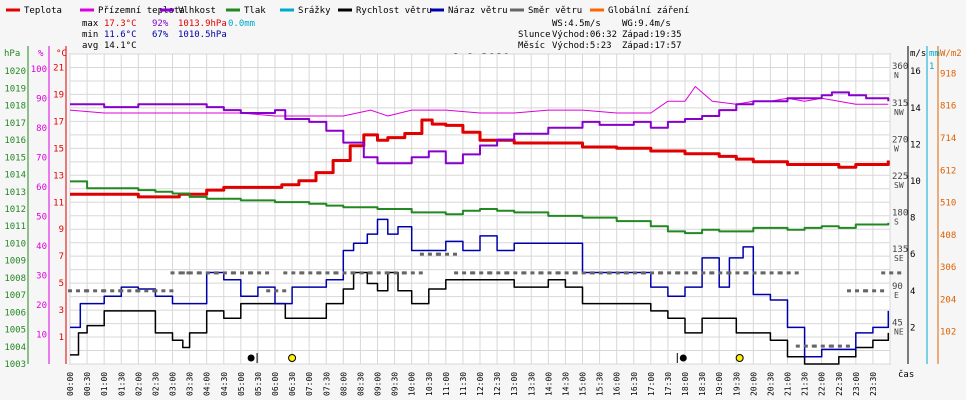  I want to click on tick-time-16: 08:00, so click(343, 384).